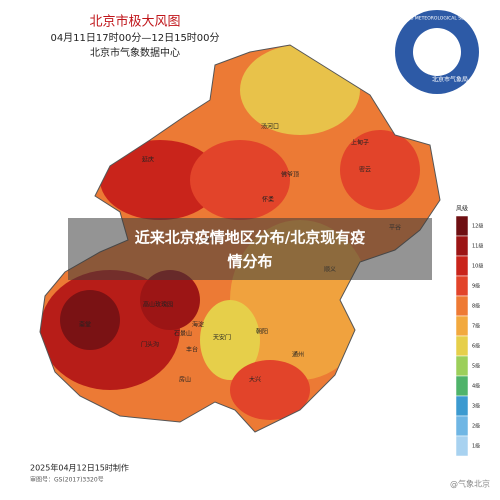  What do you see at coordinates (158, 305) in the screenshot?
I see `place-label: 高山玫瑰园` at bounding box center [158, 305].